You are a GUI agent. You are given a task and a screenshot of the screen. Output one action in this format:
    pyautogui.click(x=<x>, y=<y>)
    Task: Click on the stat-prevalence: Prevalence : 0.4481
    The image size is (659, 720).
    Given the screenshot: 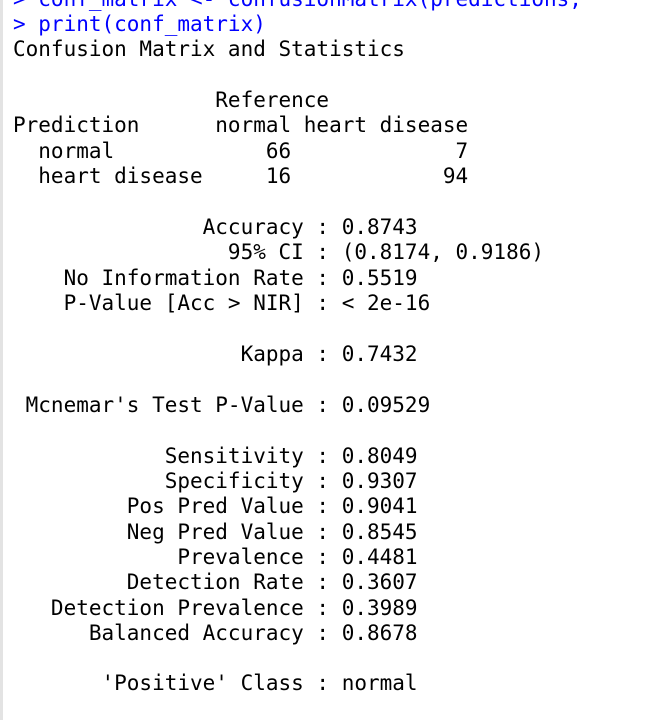 What is the action you would take?
    pyautogui.click(x=215, y=557)
    